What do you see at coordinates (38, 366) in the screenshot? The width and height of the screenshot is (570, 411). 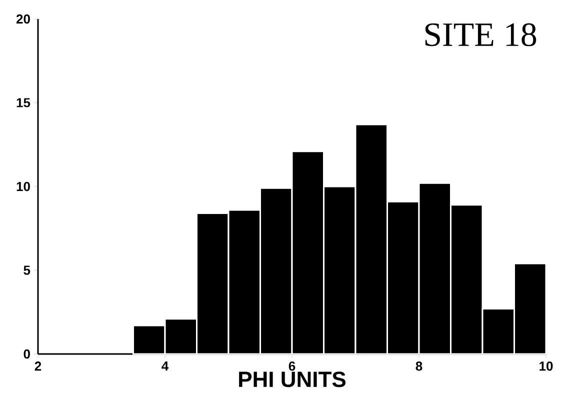 I see `x-tick-label: 2` at bounding box center [38, 366].